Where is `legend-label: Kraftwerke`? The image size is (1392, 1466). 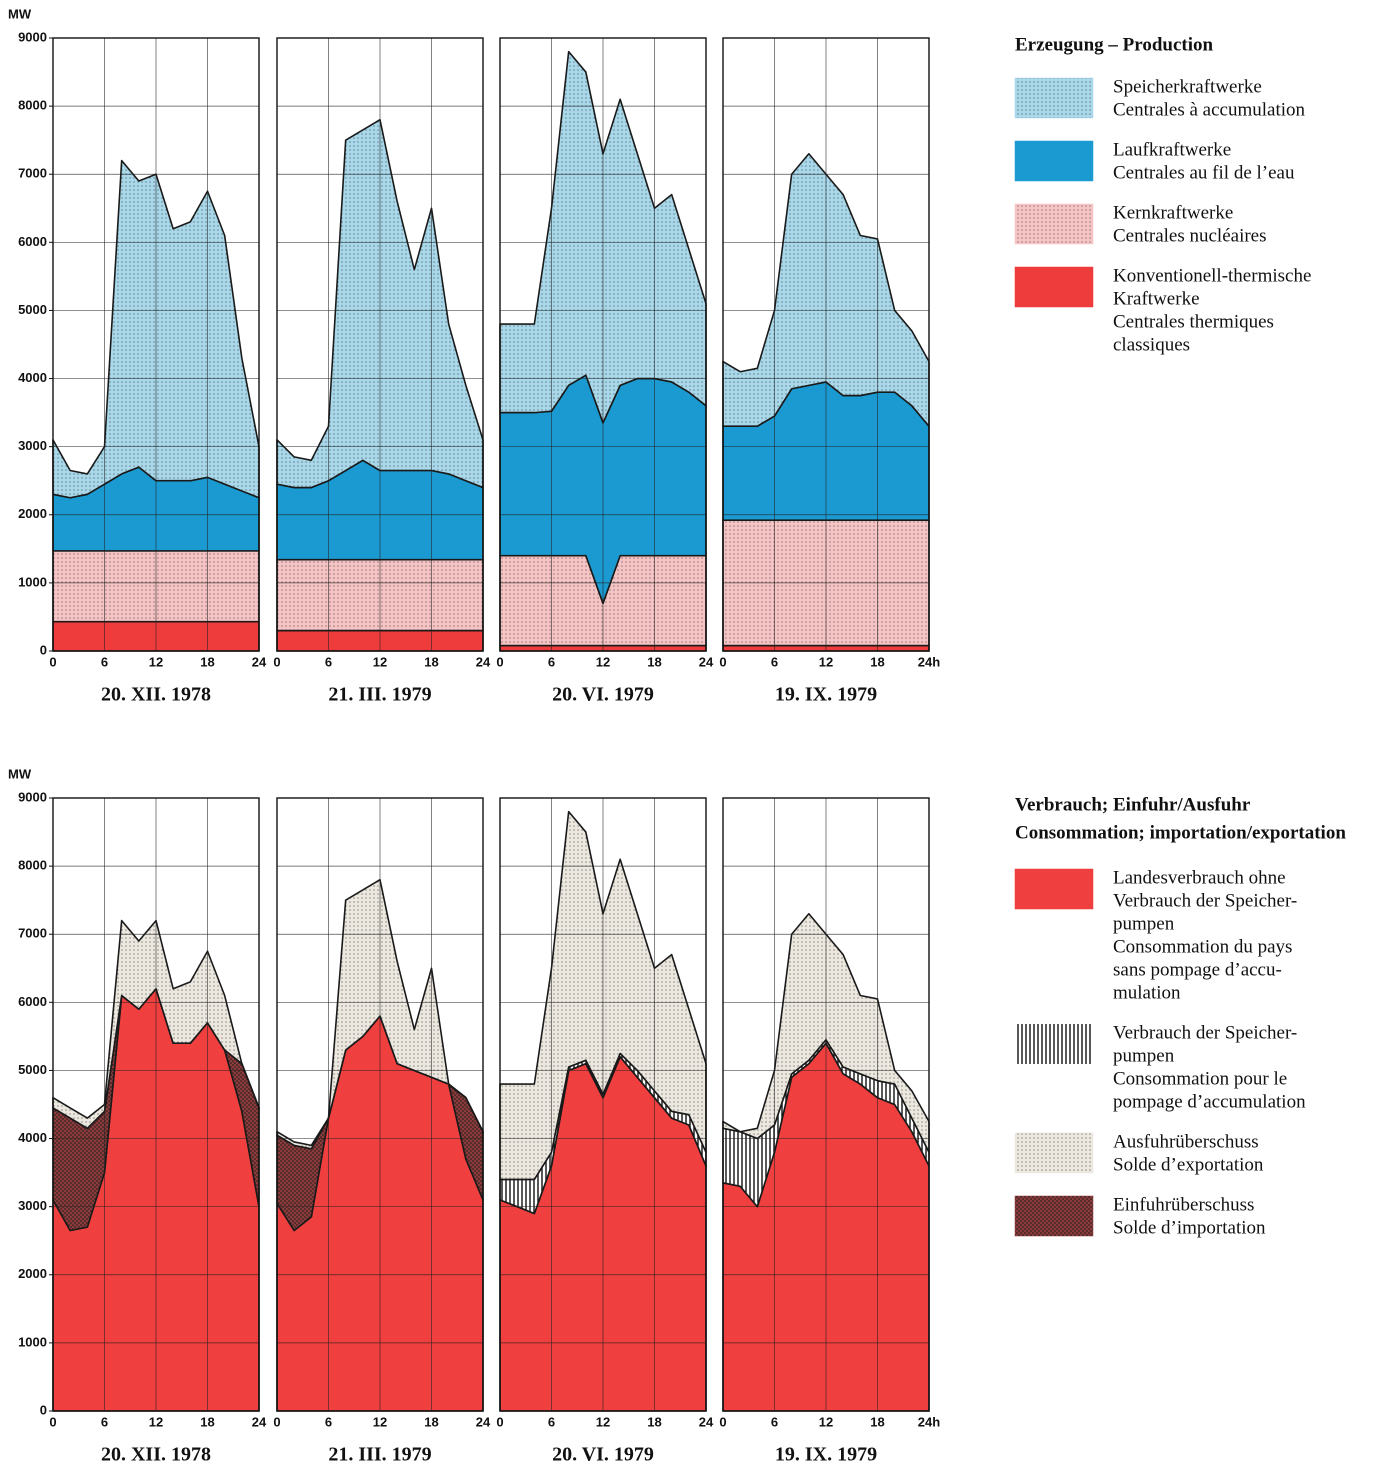 legend-label: Kraftwerke is located at coordinates (1156, 298).